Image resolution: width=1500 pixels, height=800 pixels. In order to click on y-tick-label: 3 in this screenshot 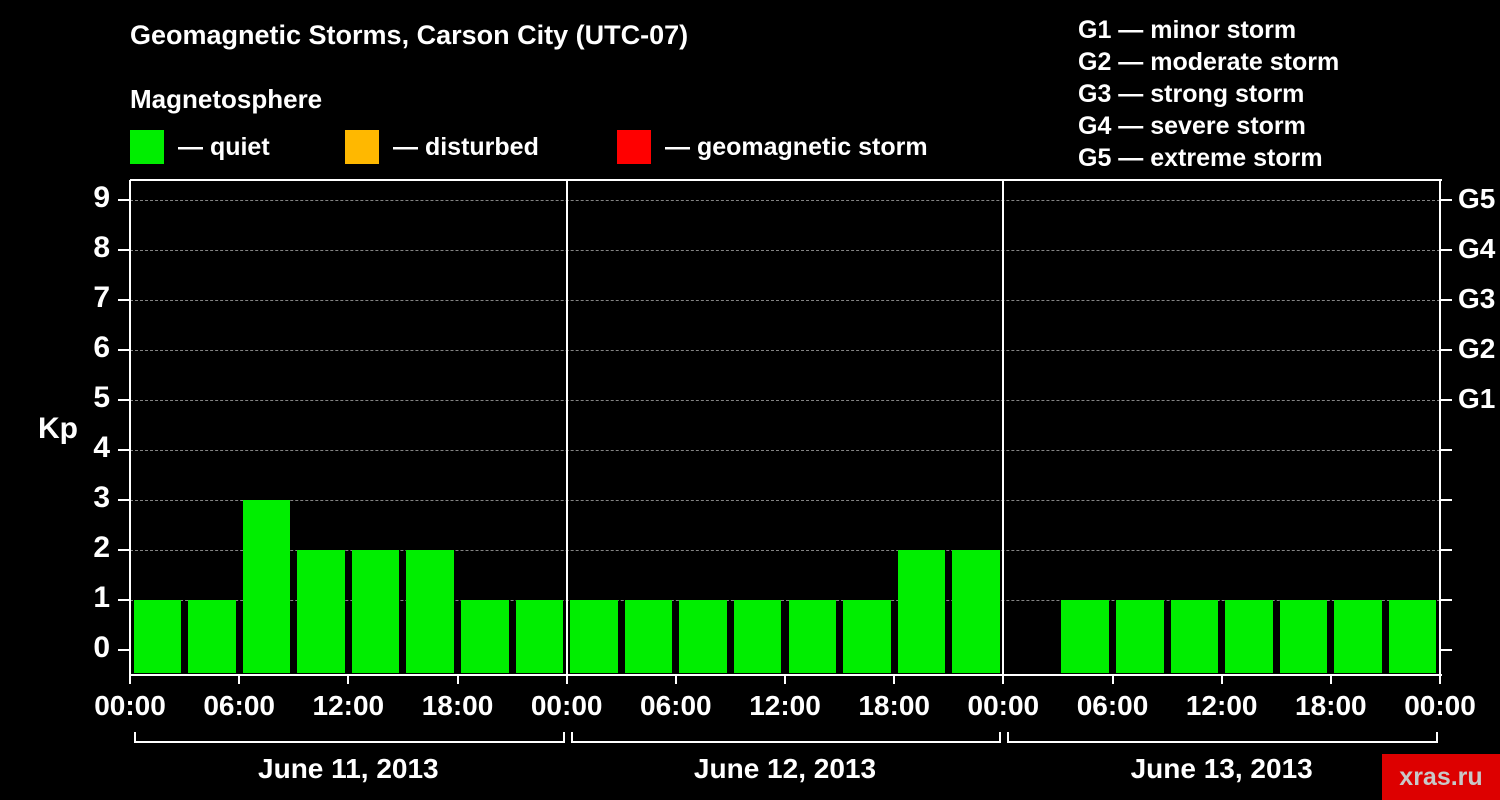, I will do `click(101, 497)`.